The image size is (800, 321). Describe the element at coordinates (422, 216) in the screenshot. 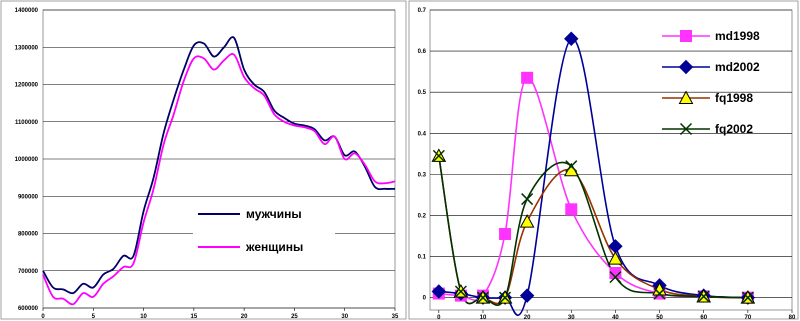

I see `y-tick-label: 0.2` at that location.